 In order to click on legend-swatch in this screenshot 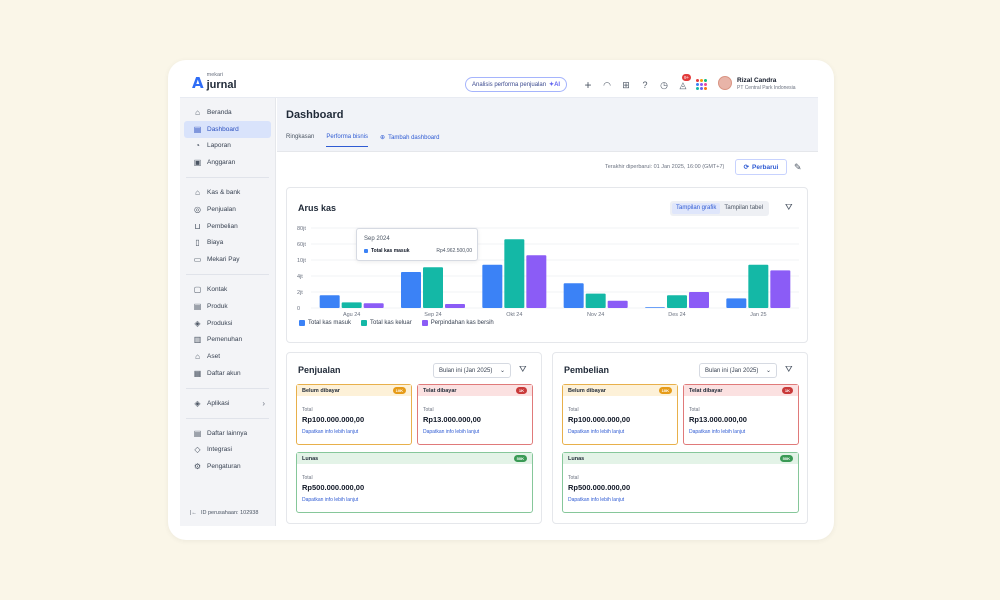, I will do `click(364, 323)`.